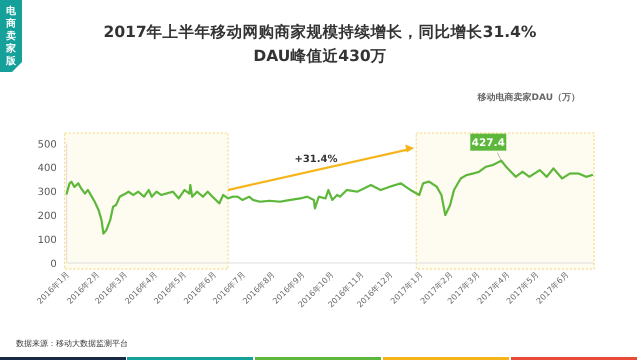  What do you see at coordinates (47, 192) in the screenshot?
I see `y-tick-label: 300` at bounding box center [47, 192].